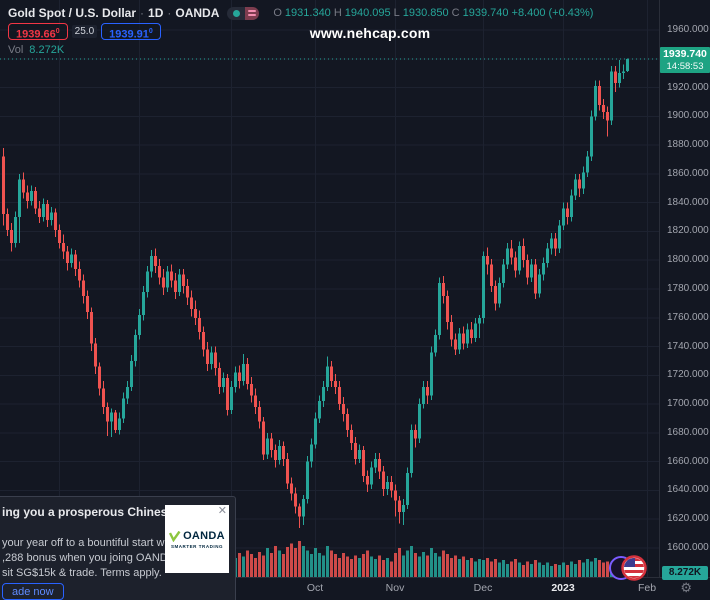  What do you see at coordinates (685, 67) in the screenshot?
I see `bar-countdown: 14:58:53` at bounding box center [685, 67].